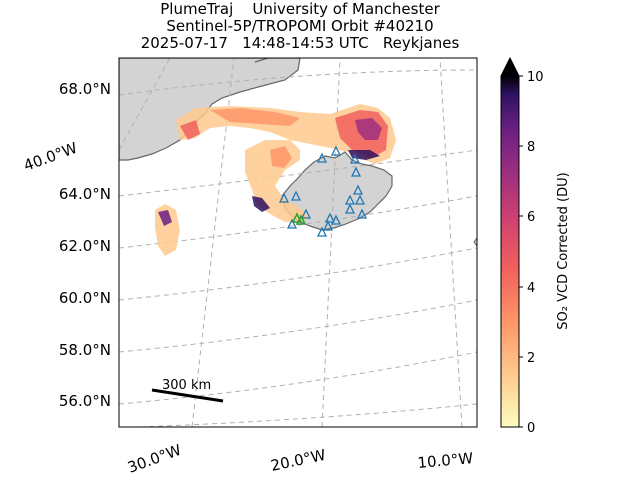 The width and height of the screenshot is (640, 480). Describe the element at coordinates (531, 358) in the screenshot. I see `cb-tick-2: 2` at that location.